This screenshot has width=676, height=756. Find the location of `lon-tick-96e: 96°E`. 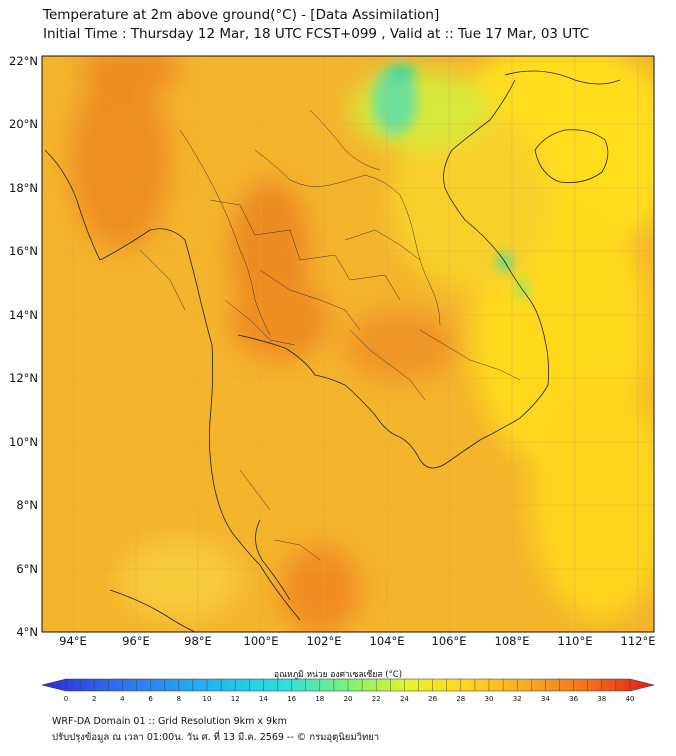

lon-tick-96e: 96°E is located at coordinates (136, 641).